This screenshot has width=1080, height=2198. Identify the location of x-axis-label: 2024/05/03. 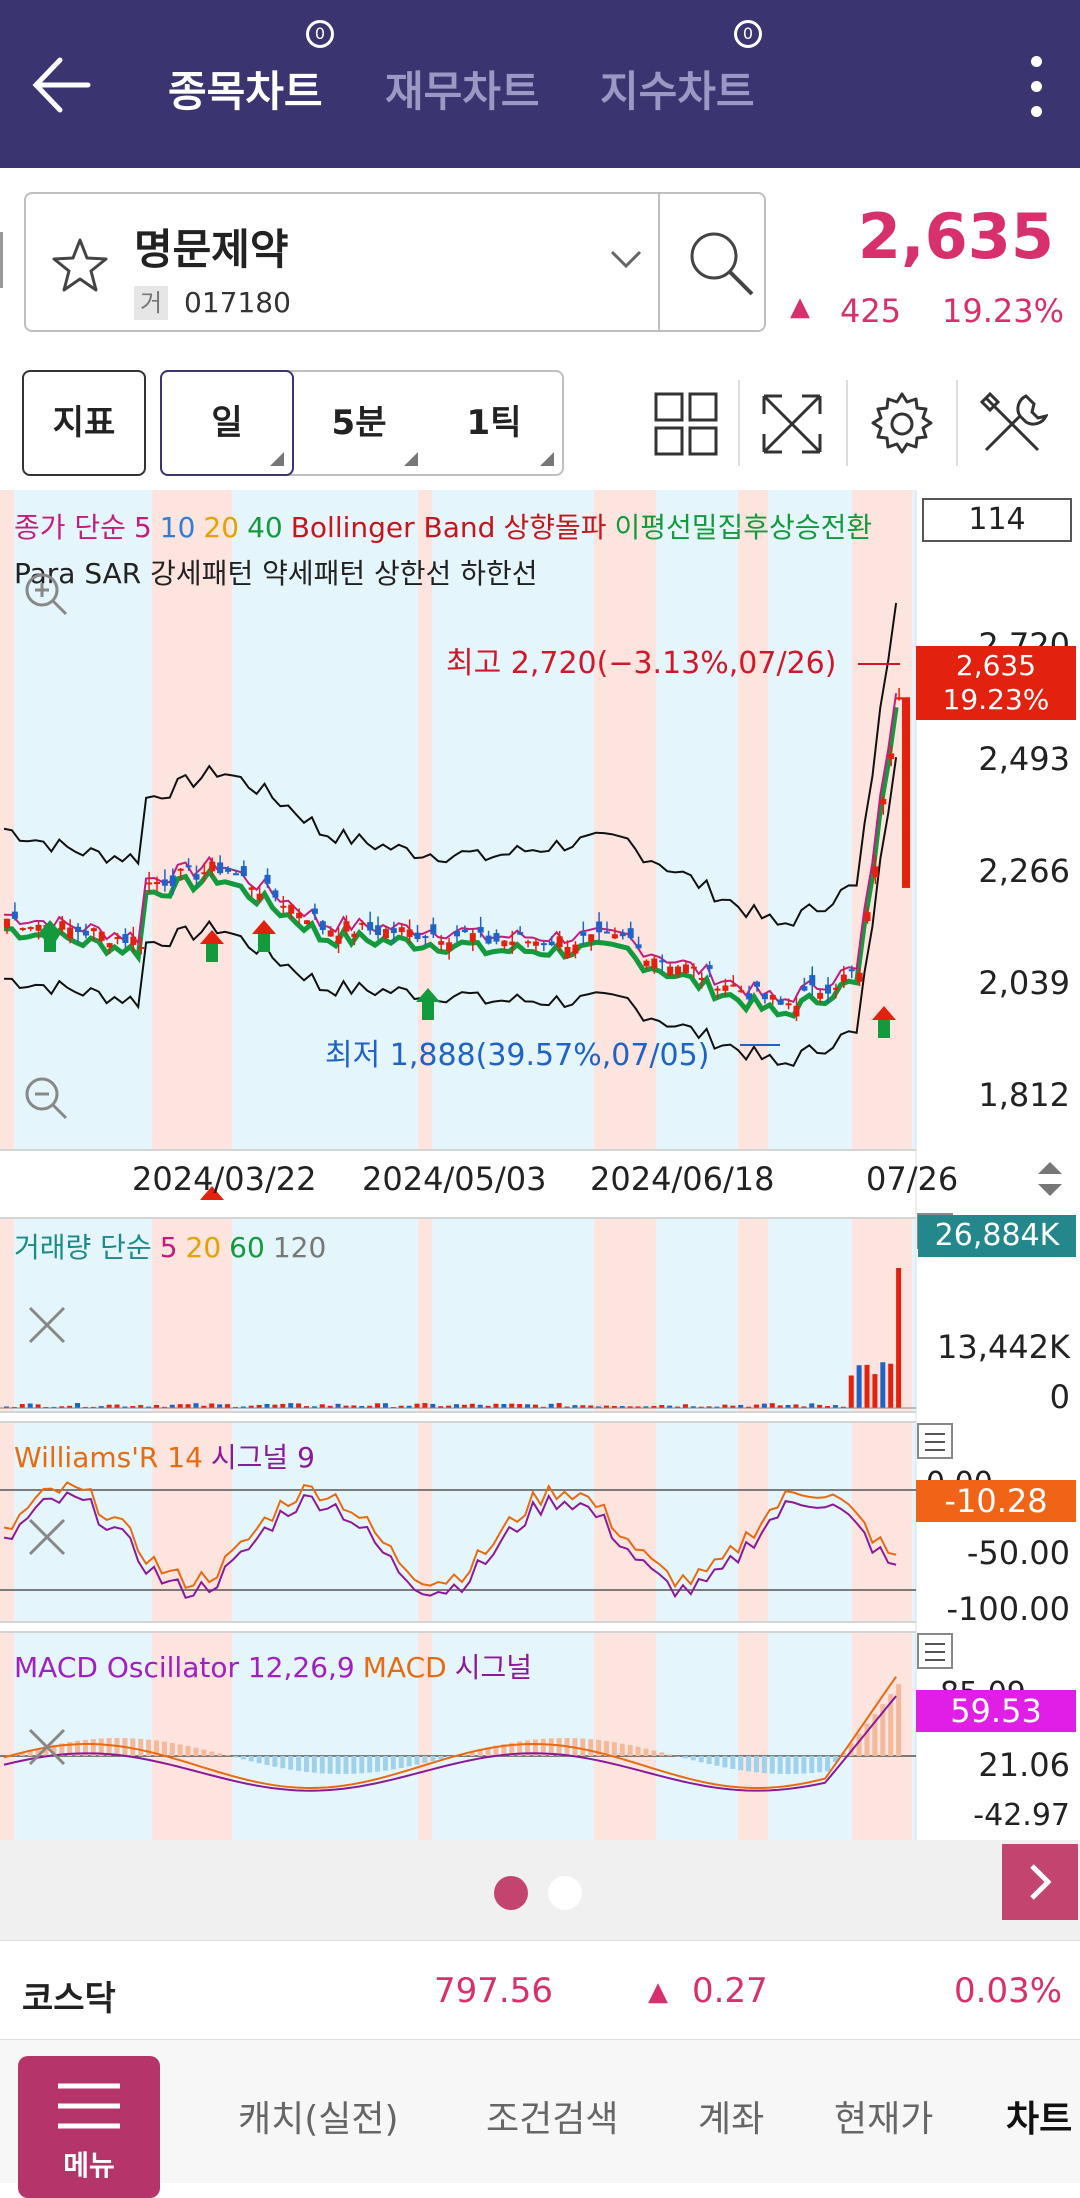
(454, 1179).